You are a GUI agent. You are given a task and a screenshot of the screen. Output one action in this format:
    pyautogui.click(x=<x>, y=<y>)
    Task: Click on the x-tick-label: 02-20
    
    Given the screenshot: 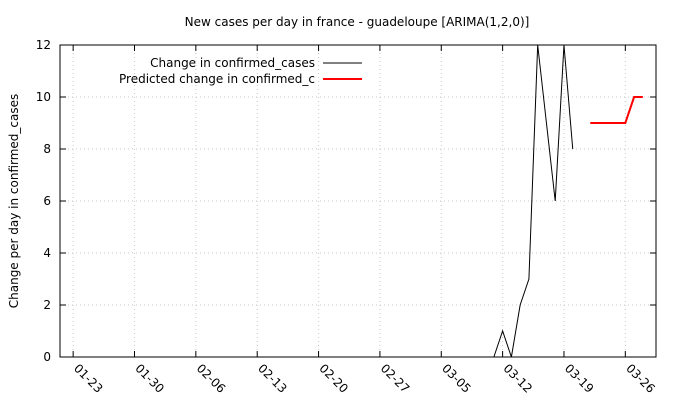 What is the action you would take?
    pyautogui.click(x=333, y=378)
    